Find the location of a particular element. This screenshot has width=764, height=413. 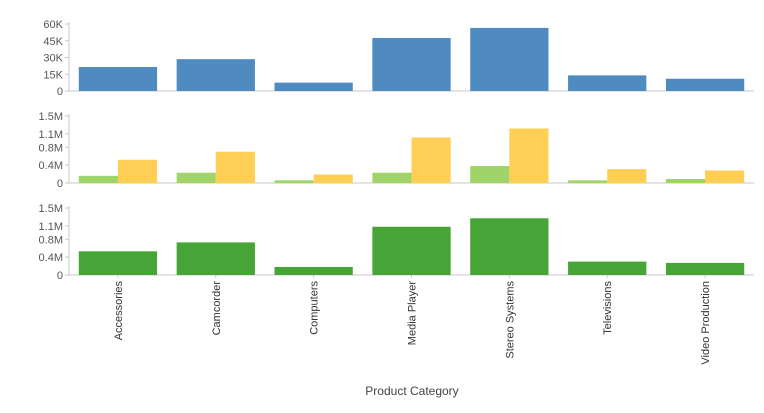

bar-media-player-panel2-series2 is located at coordinates (431, 160).